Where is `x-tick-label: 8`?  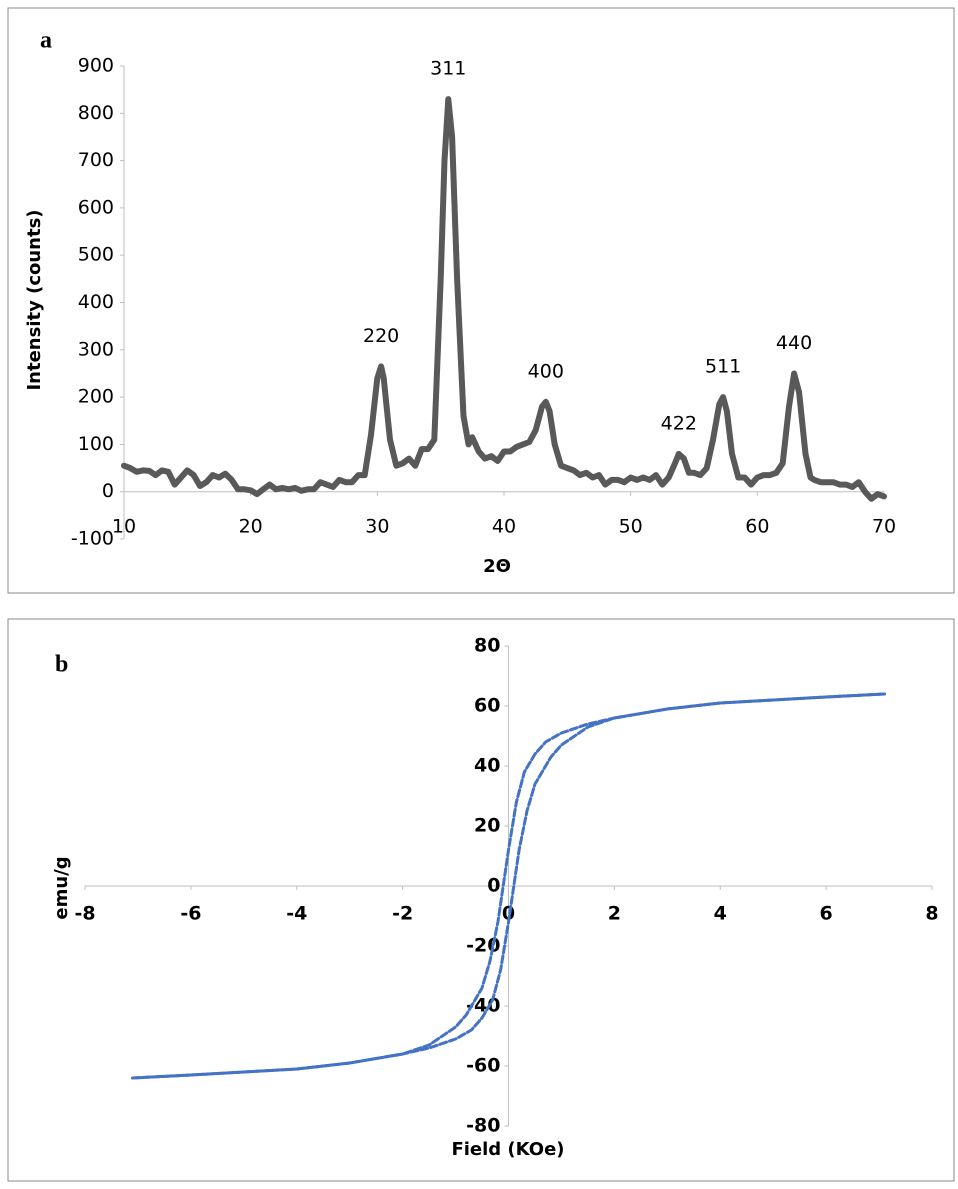 x-tick-label: 8 is located at coordinates (931, 914).